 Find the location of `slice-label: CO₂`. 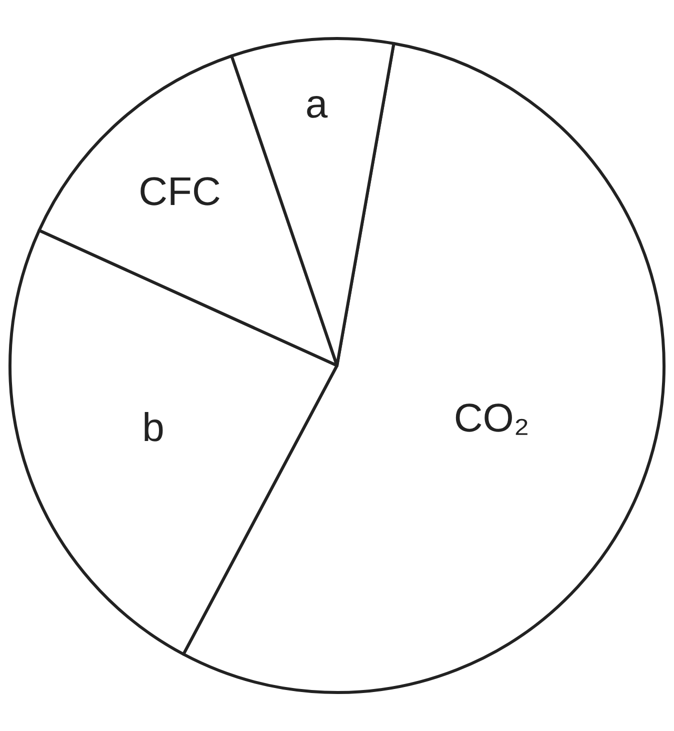

slice-label: CO₂ is located at coordinates (492, 418).